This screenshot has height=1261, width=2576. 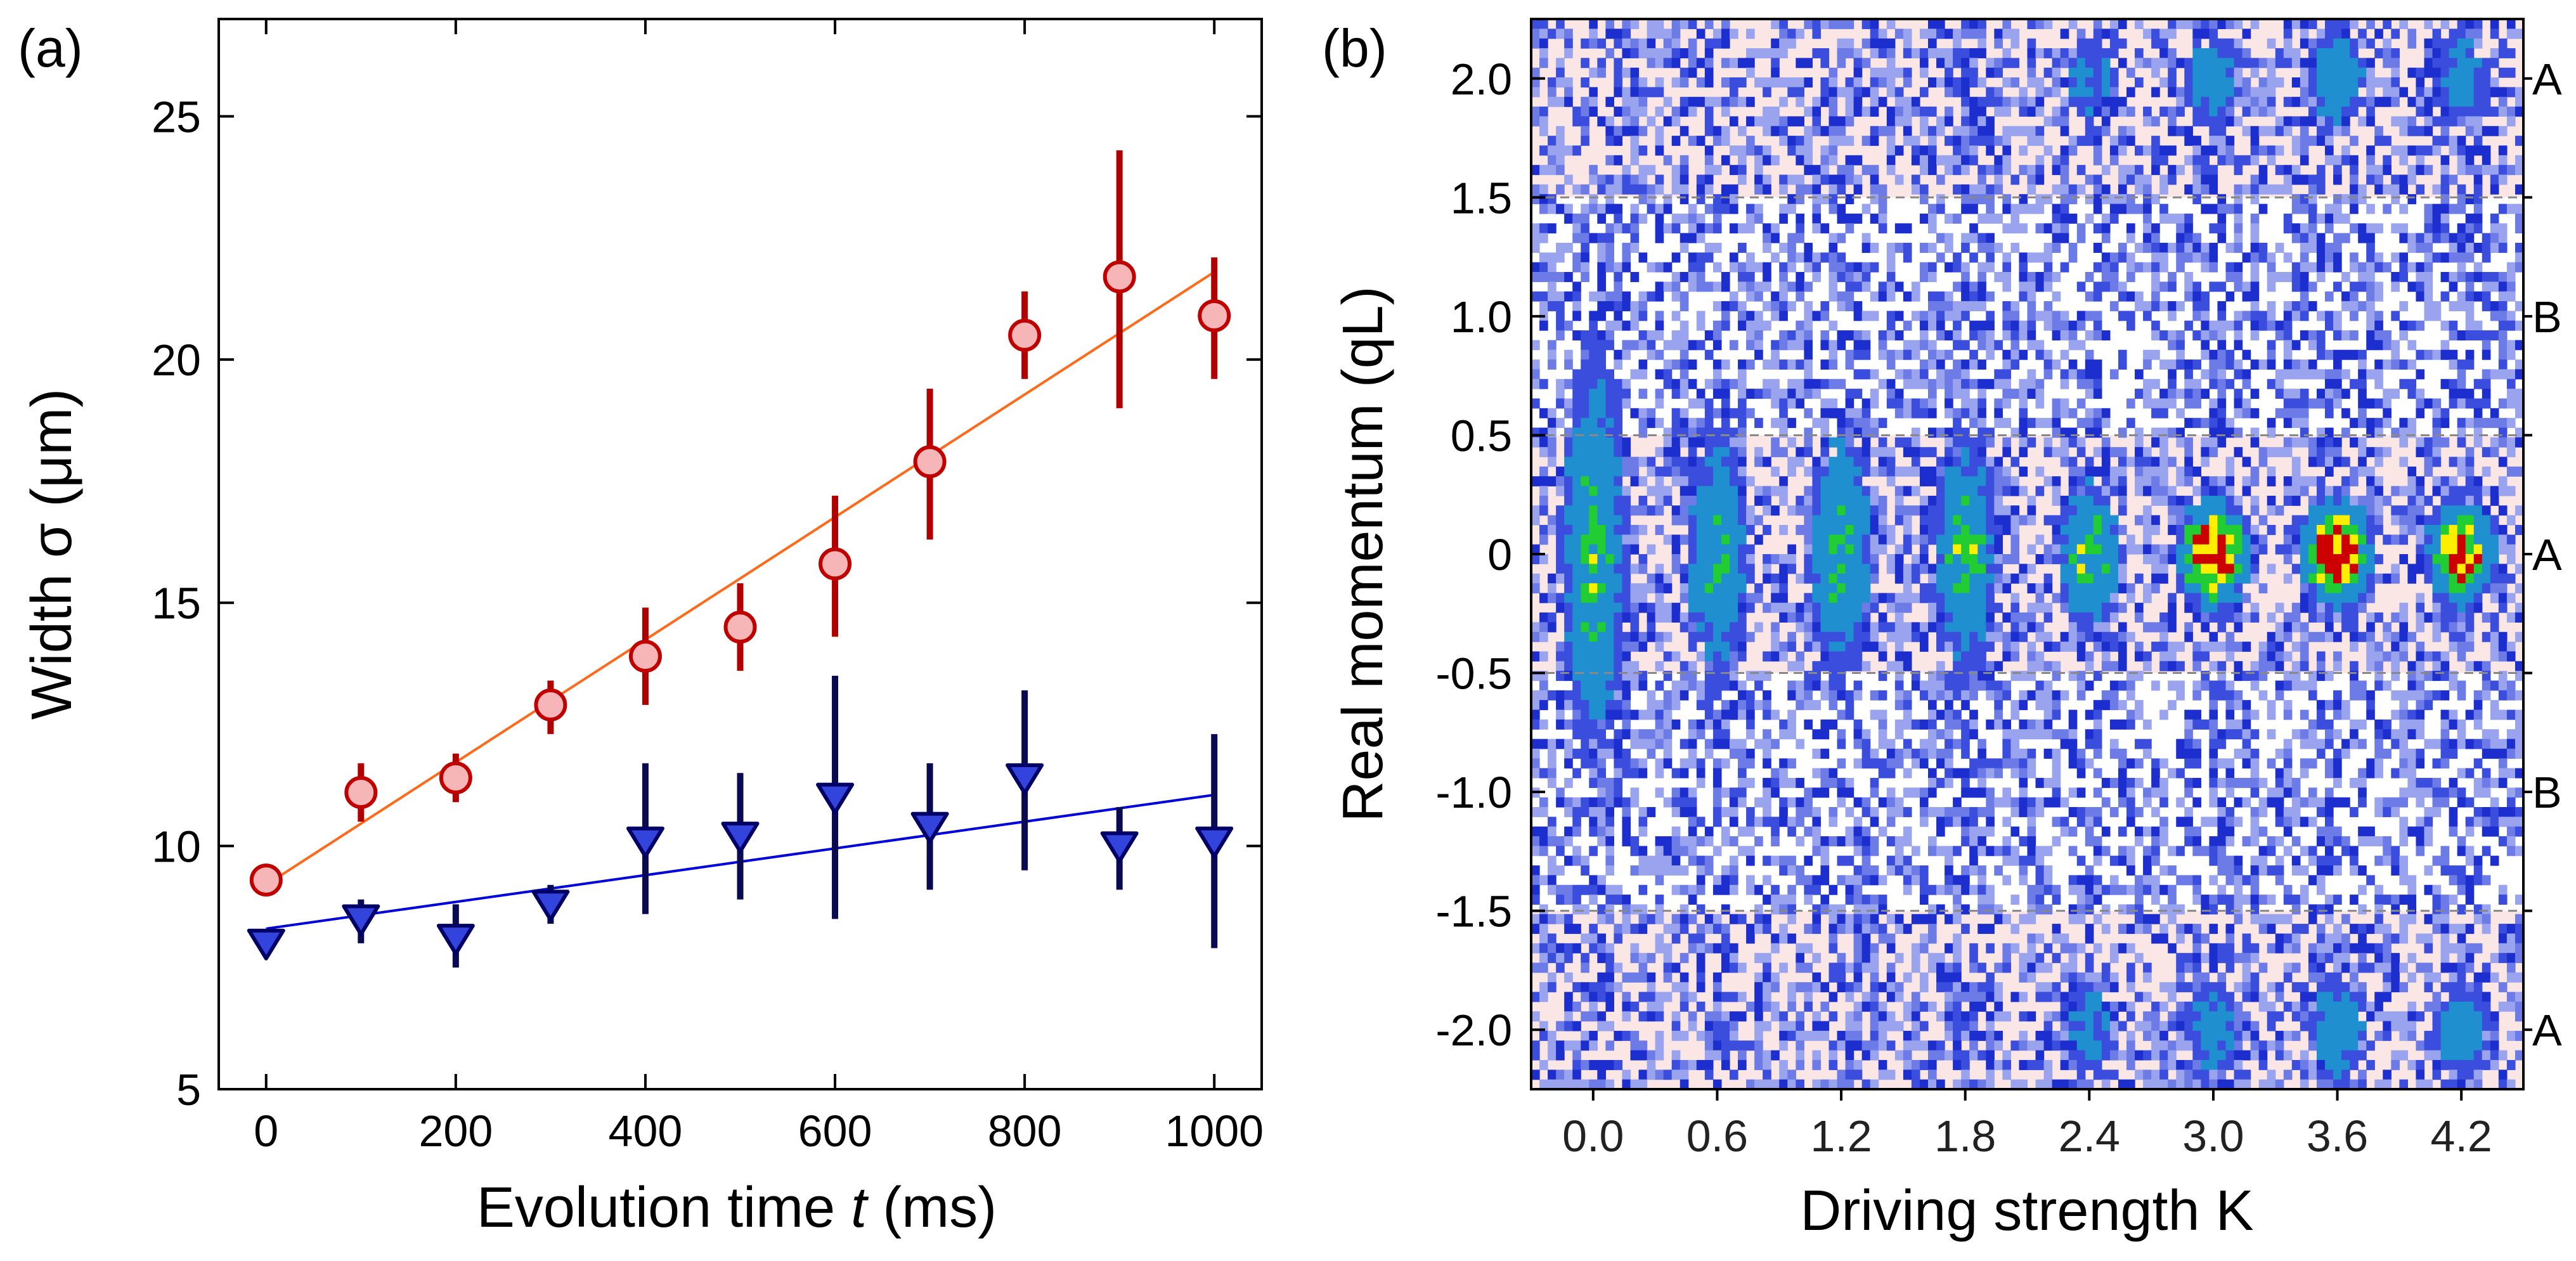 I want to click on triangle-data-point, so click(x=456, y=940).